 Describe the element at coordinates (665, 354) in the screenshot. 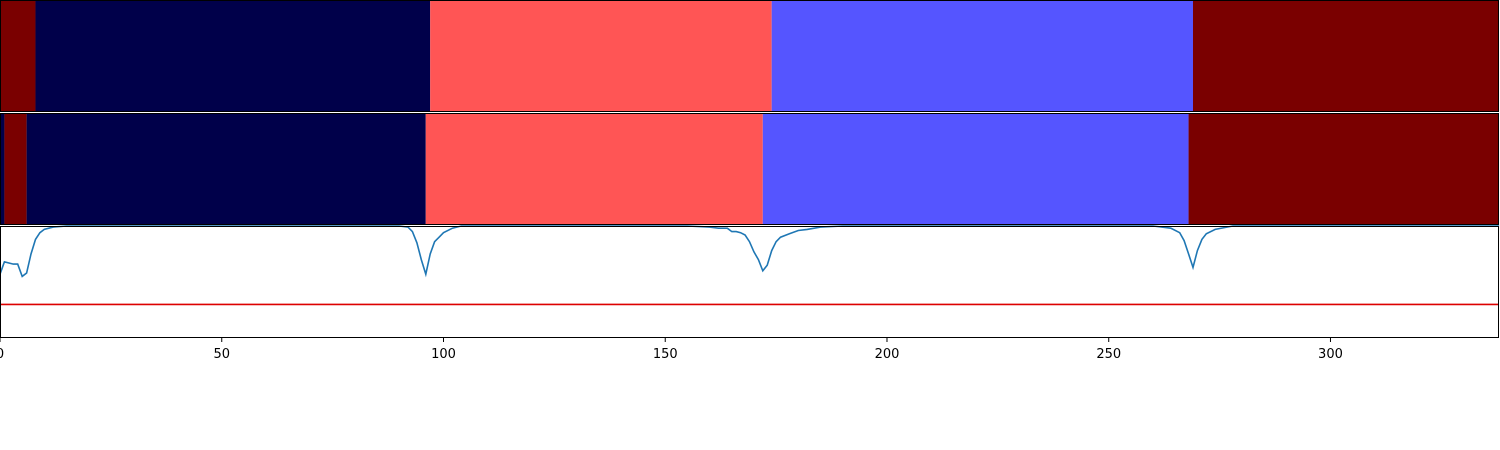

I see `x-tick-label: 150` at that location.